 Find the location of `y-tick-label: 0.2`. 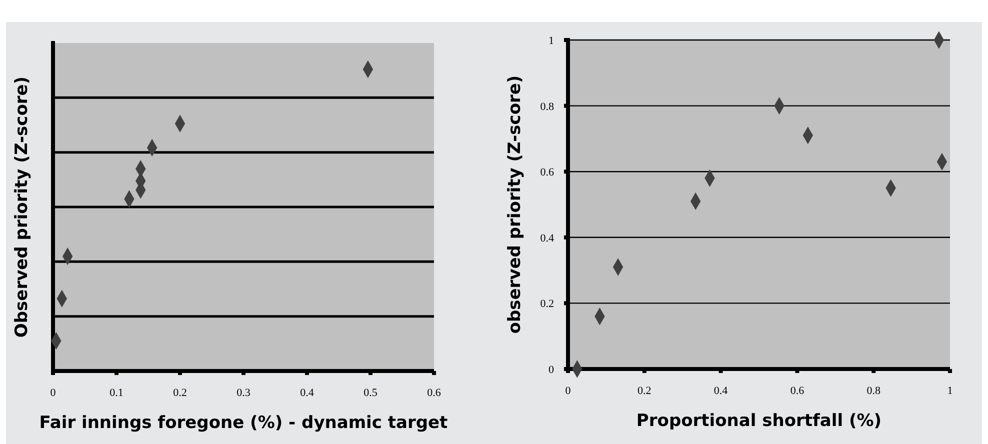

y-tick-label: 0.2 is located at coordinates (547, 304).